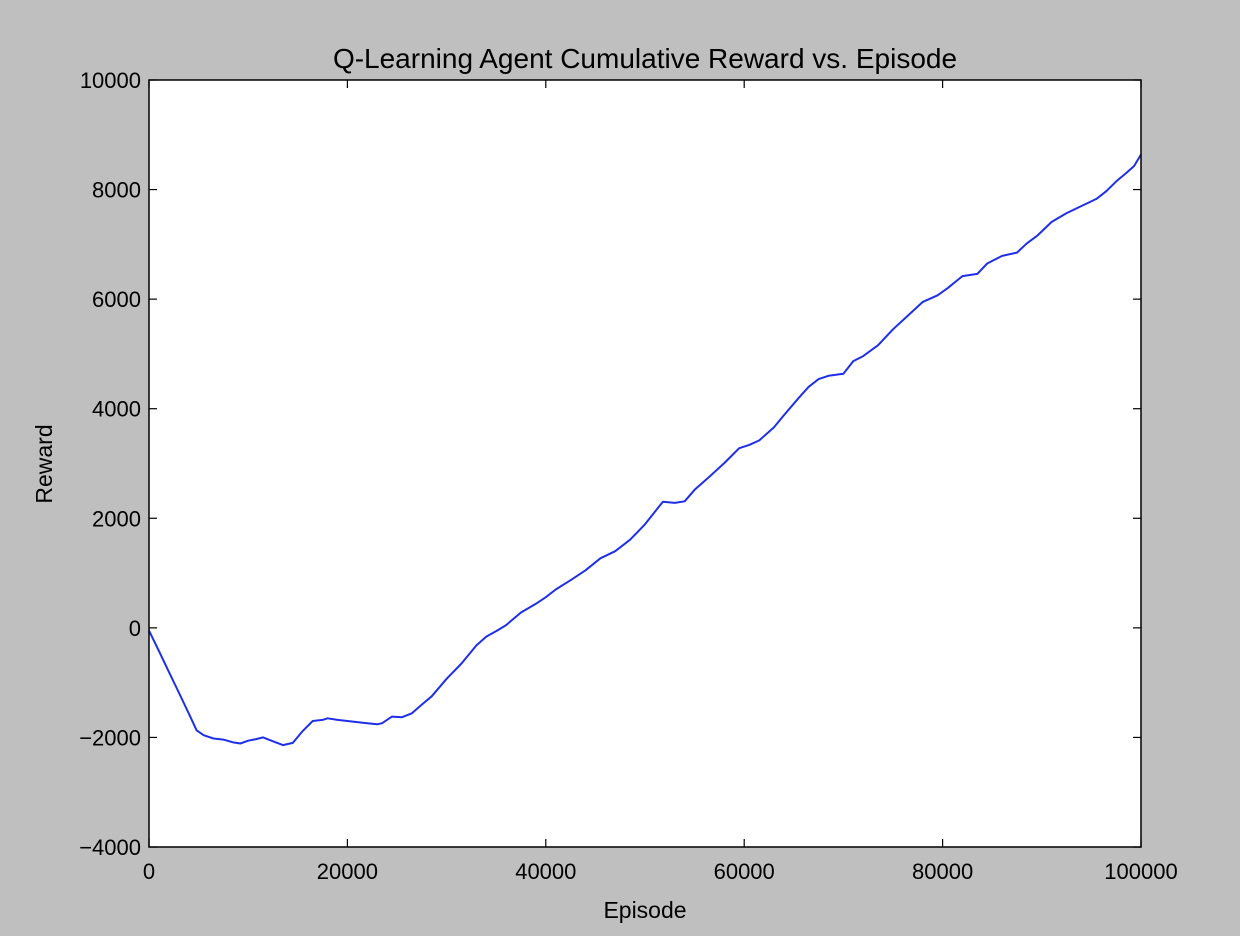 This screenshot has height=936, width=1240. What do you see at coordinates (545, 871) in the screenshot?
I see `x-tick-label: 40000` at bounding box center [545, 871].